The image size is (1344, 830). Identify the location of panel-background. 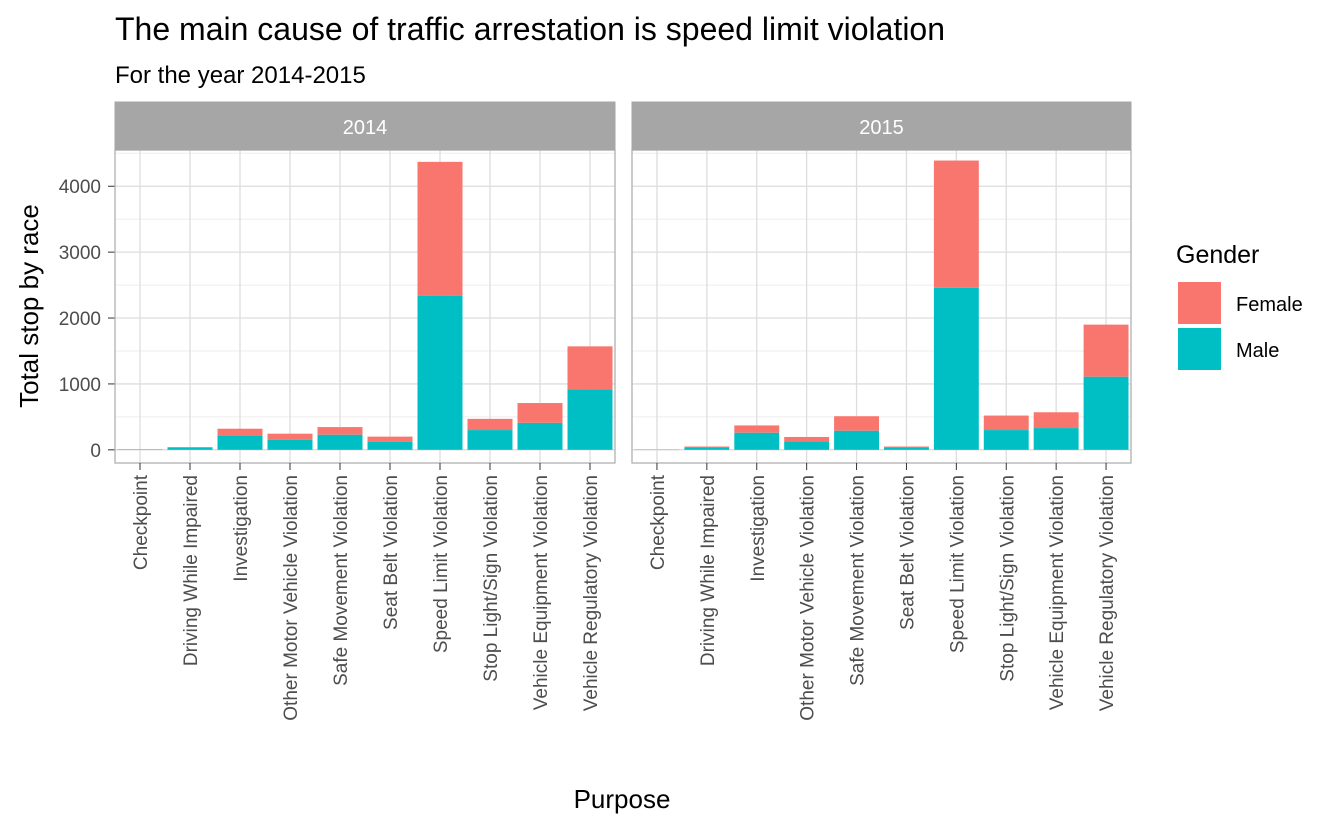
(881, 306).